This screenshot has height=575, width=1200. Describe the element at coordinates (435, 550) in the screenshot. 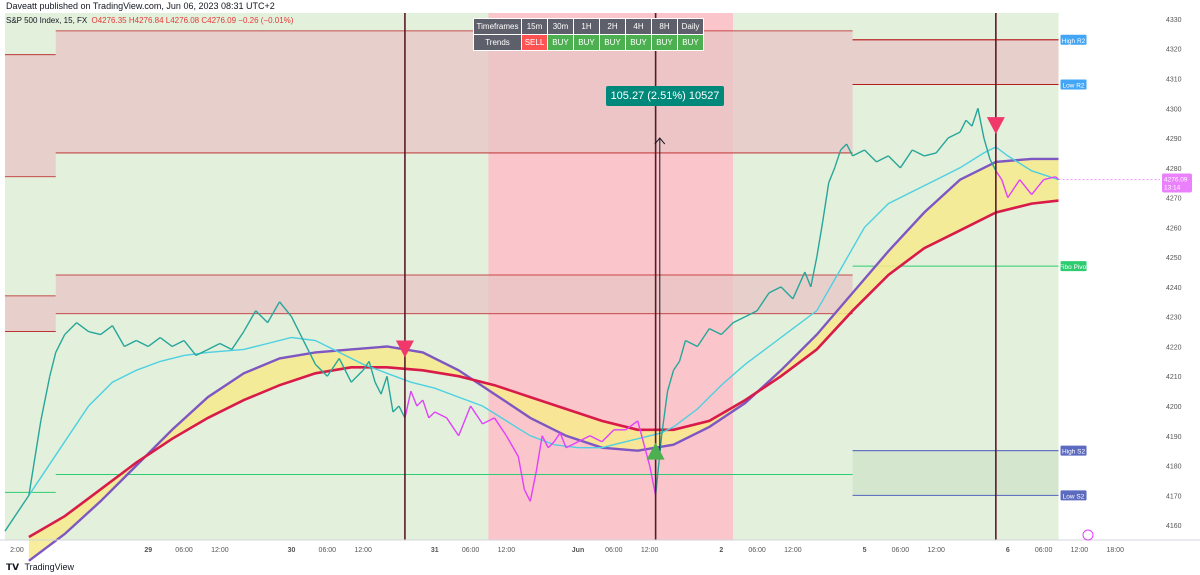

I see `x-tick-label: 31` at that location.